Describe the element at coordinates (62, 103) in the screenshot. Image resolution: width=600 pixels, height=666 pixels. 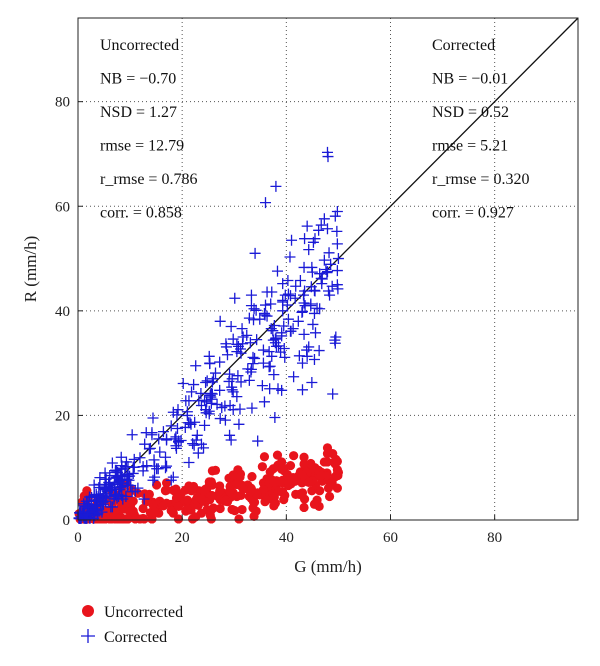
I see `y-tick-label: 80` at that location.